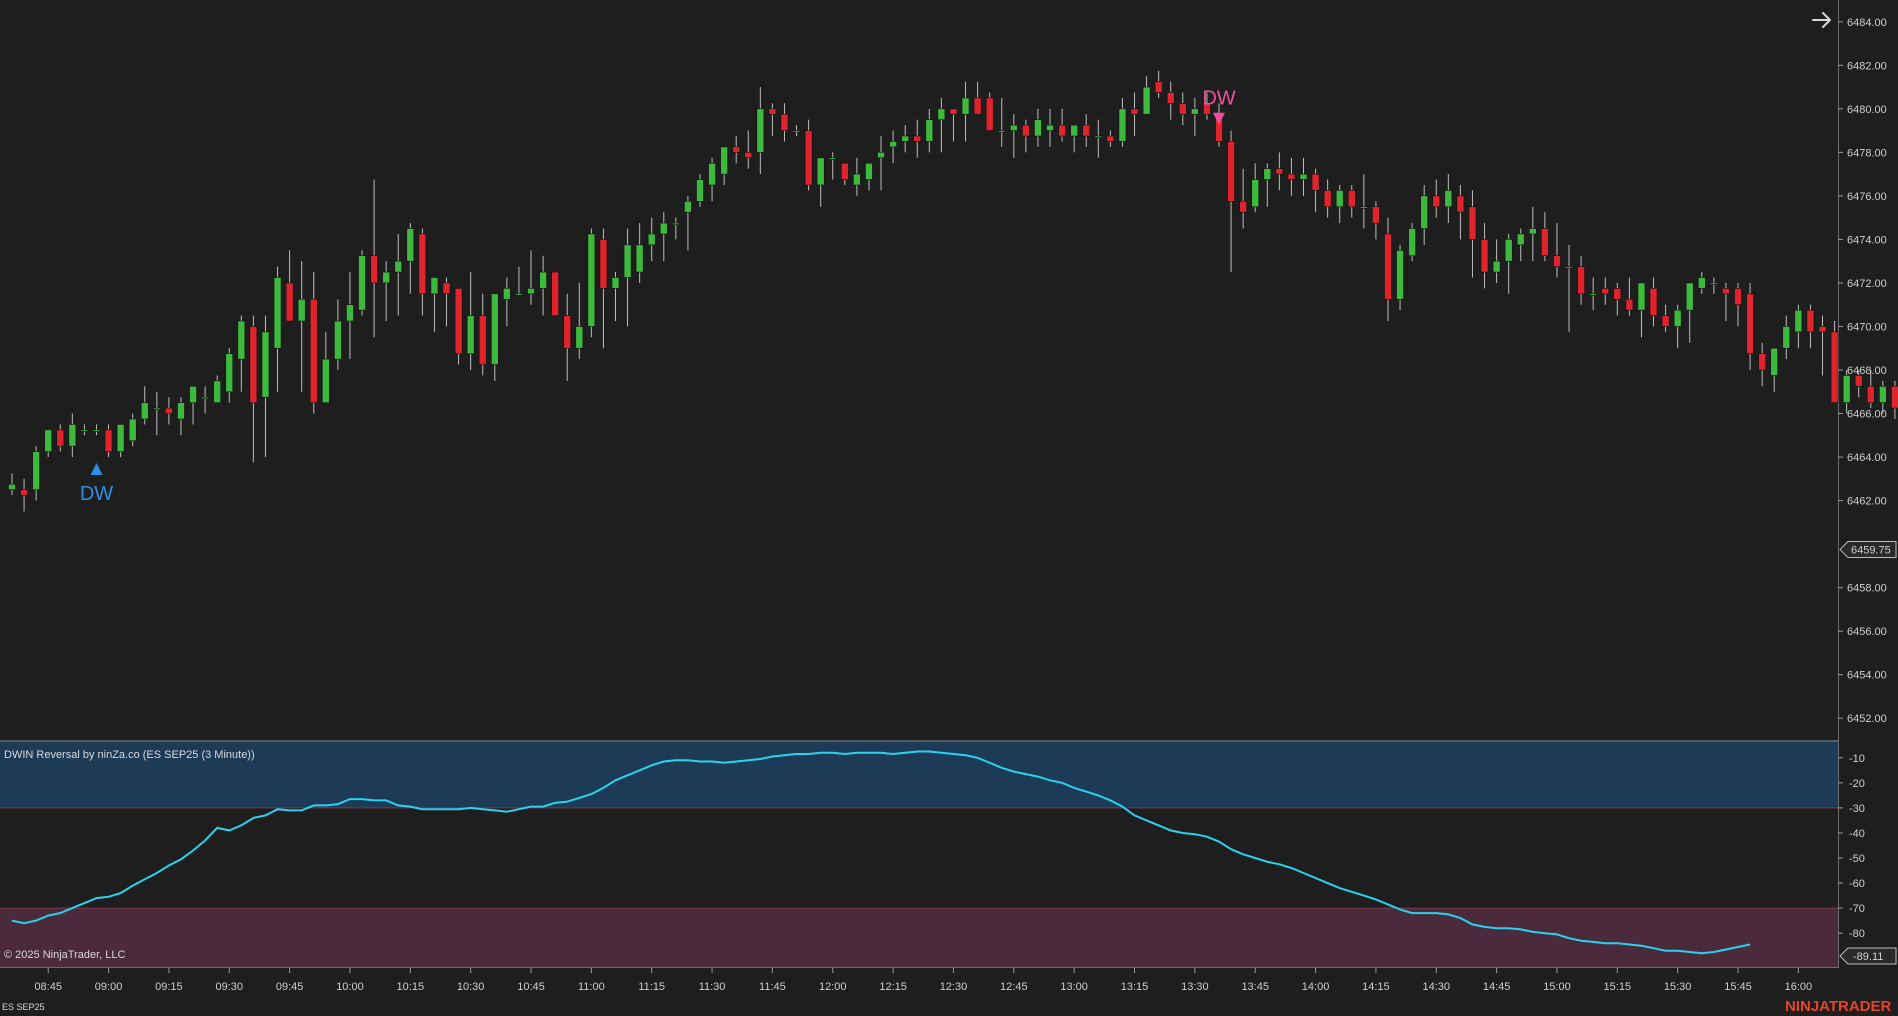 Image resolution: width=1898 pixels, height=1016 pixels. I want to click on last-indicator-label: -89.11, so click(1868, 957).